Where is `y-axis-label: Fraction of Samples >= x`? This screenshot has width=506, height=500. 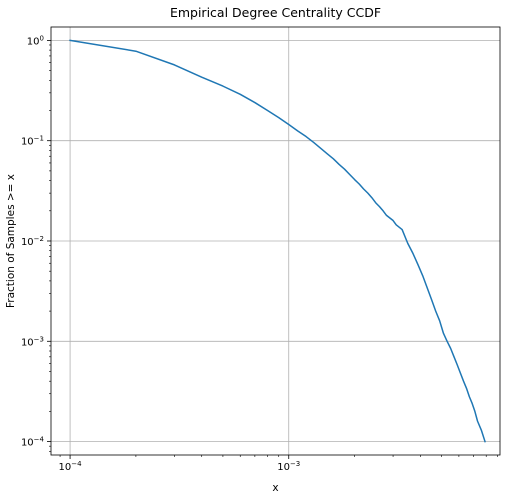 y-axis-label: Fraction of Samples >= x is located at coordinates (11, 241).